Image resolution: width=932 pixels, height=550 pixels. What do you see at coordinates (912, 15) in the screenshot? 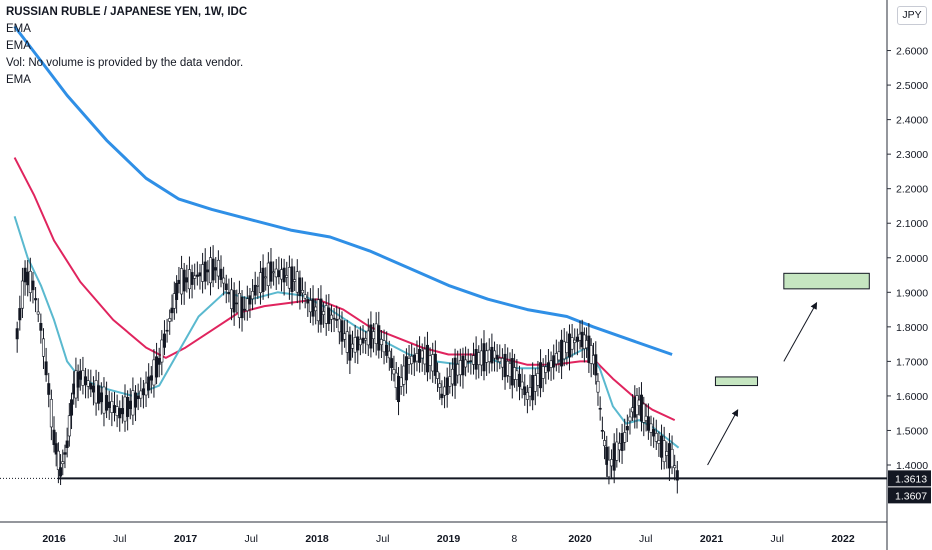
I see `currency-button: JPY` at bounding box center [912, 15].